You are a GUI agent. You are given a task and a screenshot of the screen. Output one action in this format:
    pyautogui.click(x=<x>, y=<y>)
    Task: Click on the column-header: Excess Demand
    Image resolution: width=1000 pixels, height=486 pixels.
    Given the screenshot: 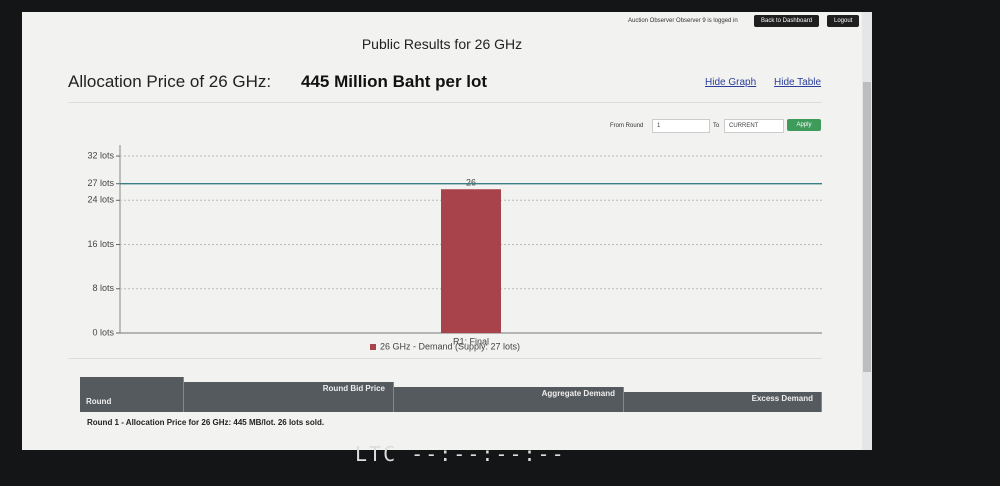 What is the action you would take?
    pyautogui.click(x=723, y=402)
    